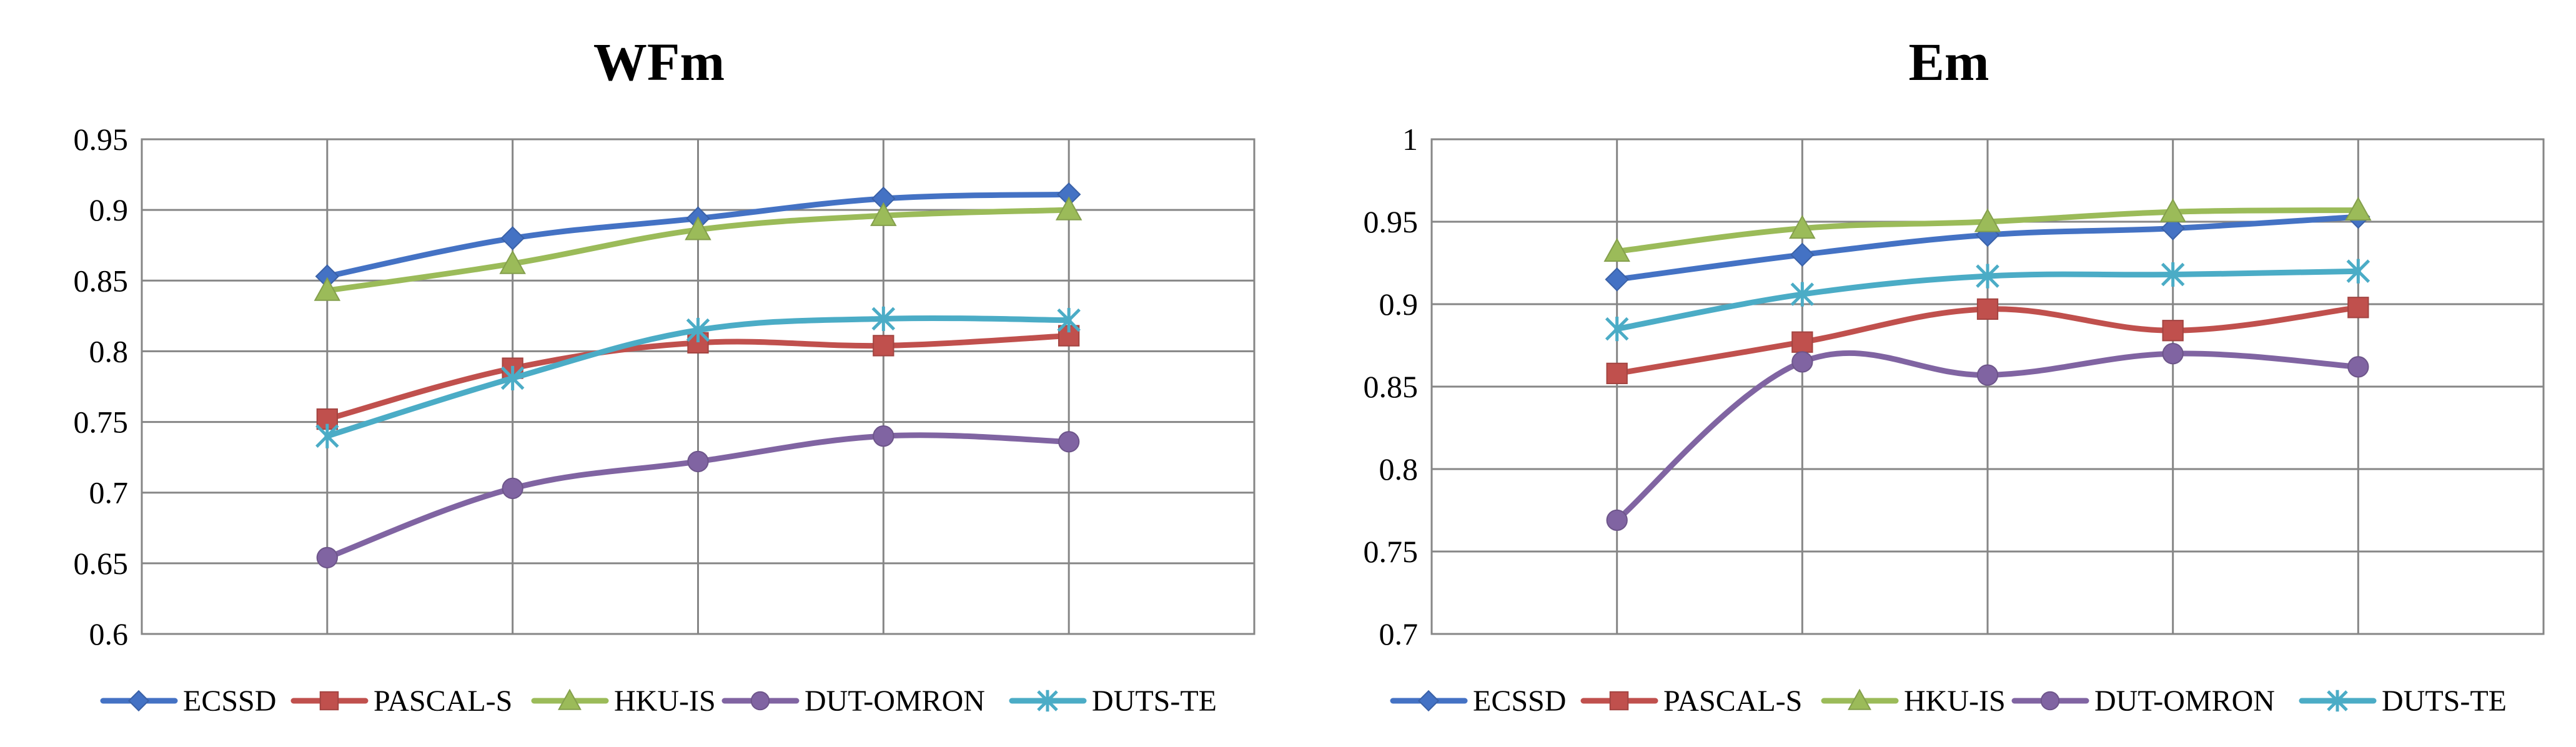 The image size is (2576, 747). Describe the element at coordinates (659, 62) in the screenshot. I see `chart-title: WFm` at that location.